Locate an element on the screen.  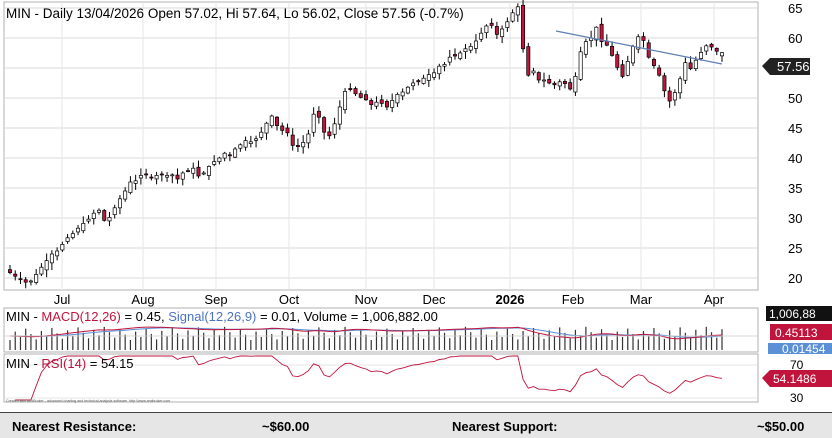
rsi-line-group is located at coordinates (381, 378).